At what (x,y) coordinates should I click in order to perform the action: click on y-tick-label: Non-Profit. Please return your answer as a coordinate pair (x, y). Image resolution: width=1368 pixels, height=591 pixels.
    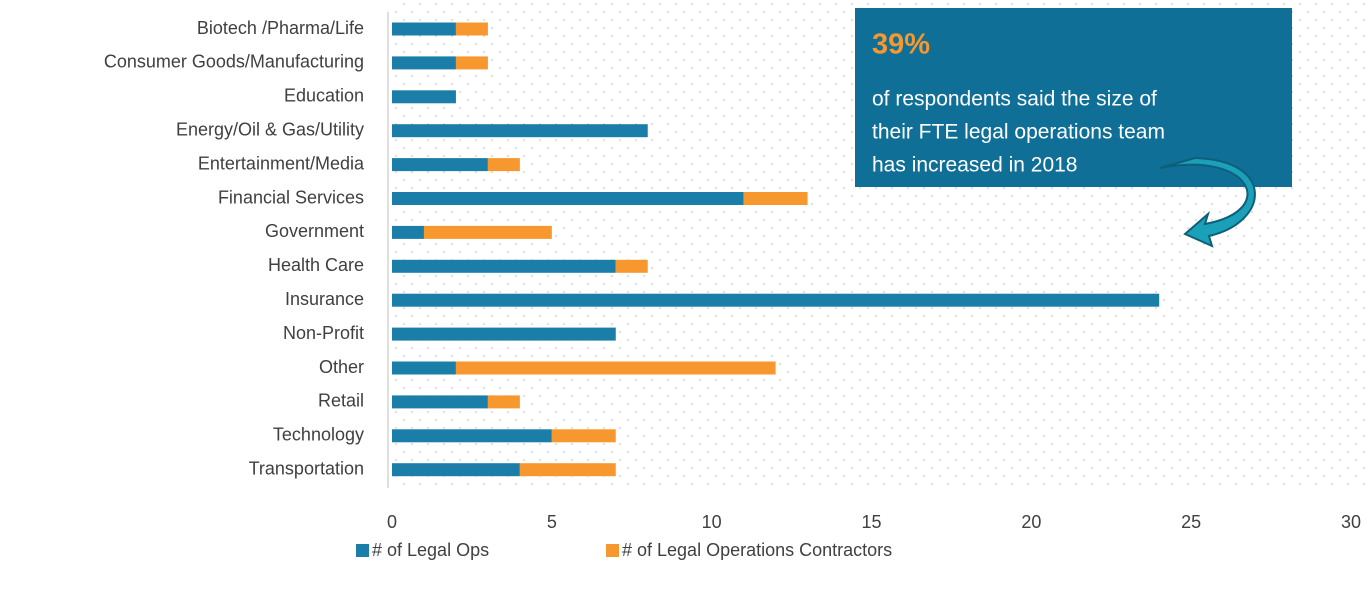
    Looking at the image, I should click on (323, 333).